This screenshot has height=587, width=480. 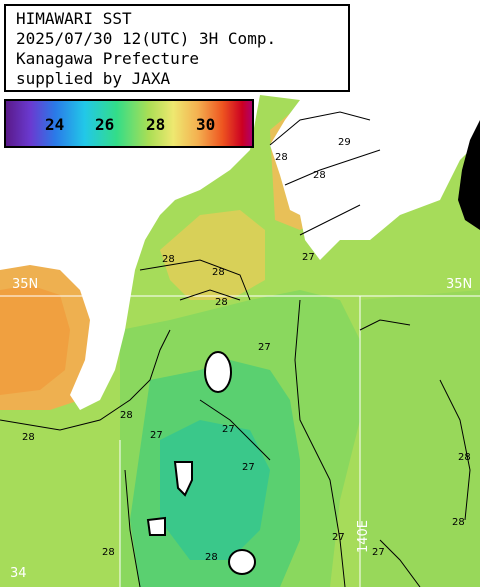 I want to click on lat-label-34: 34, so click(x=18, y=573).